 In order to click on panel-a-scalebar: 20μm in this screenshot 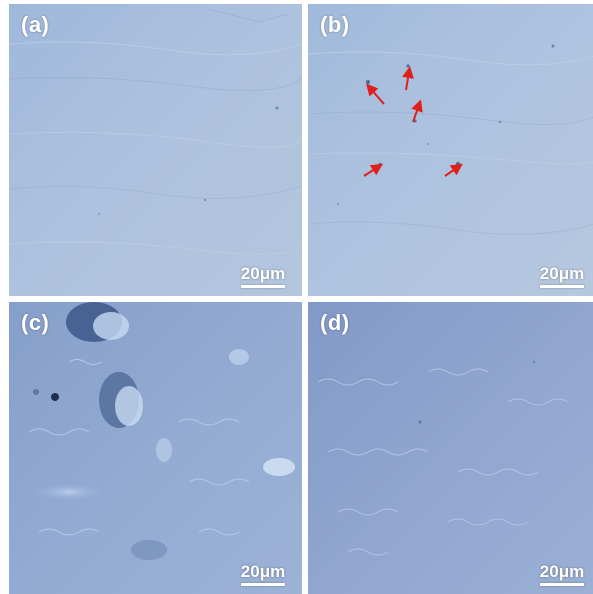, I will do `click(263, 276)`.